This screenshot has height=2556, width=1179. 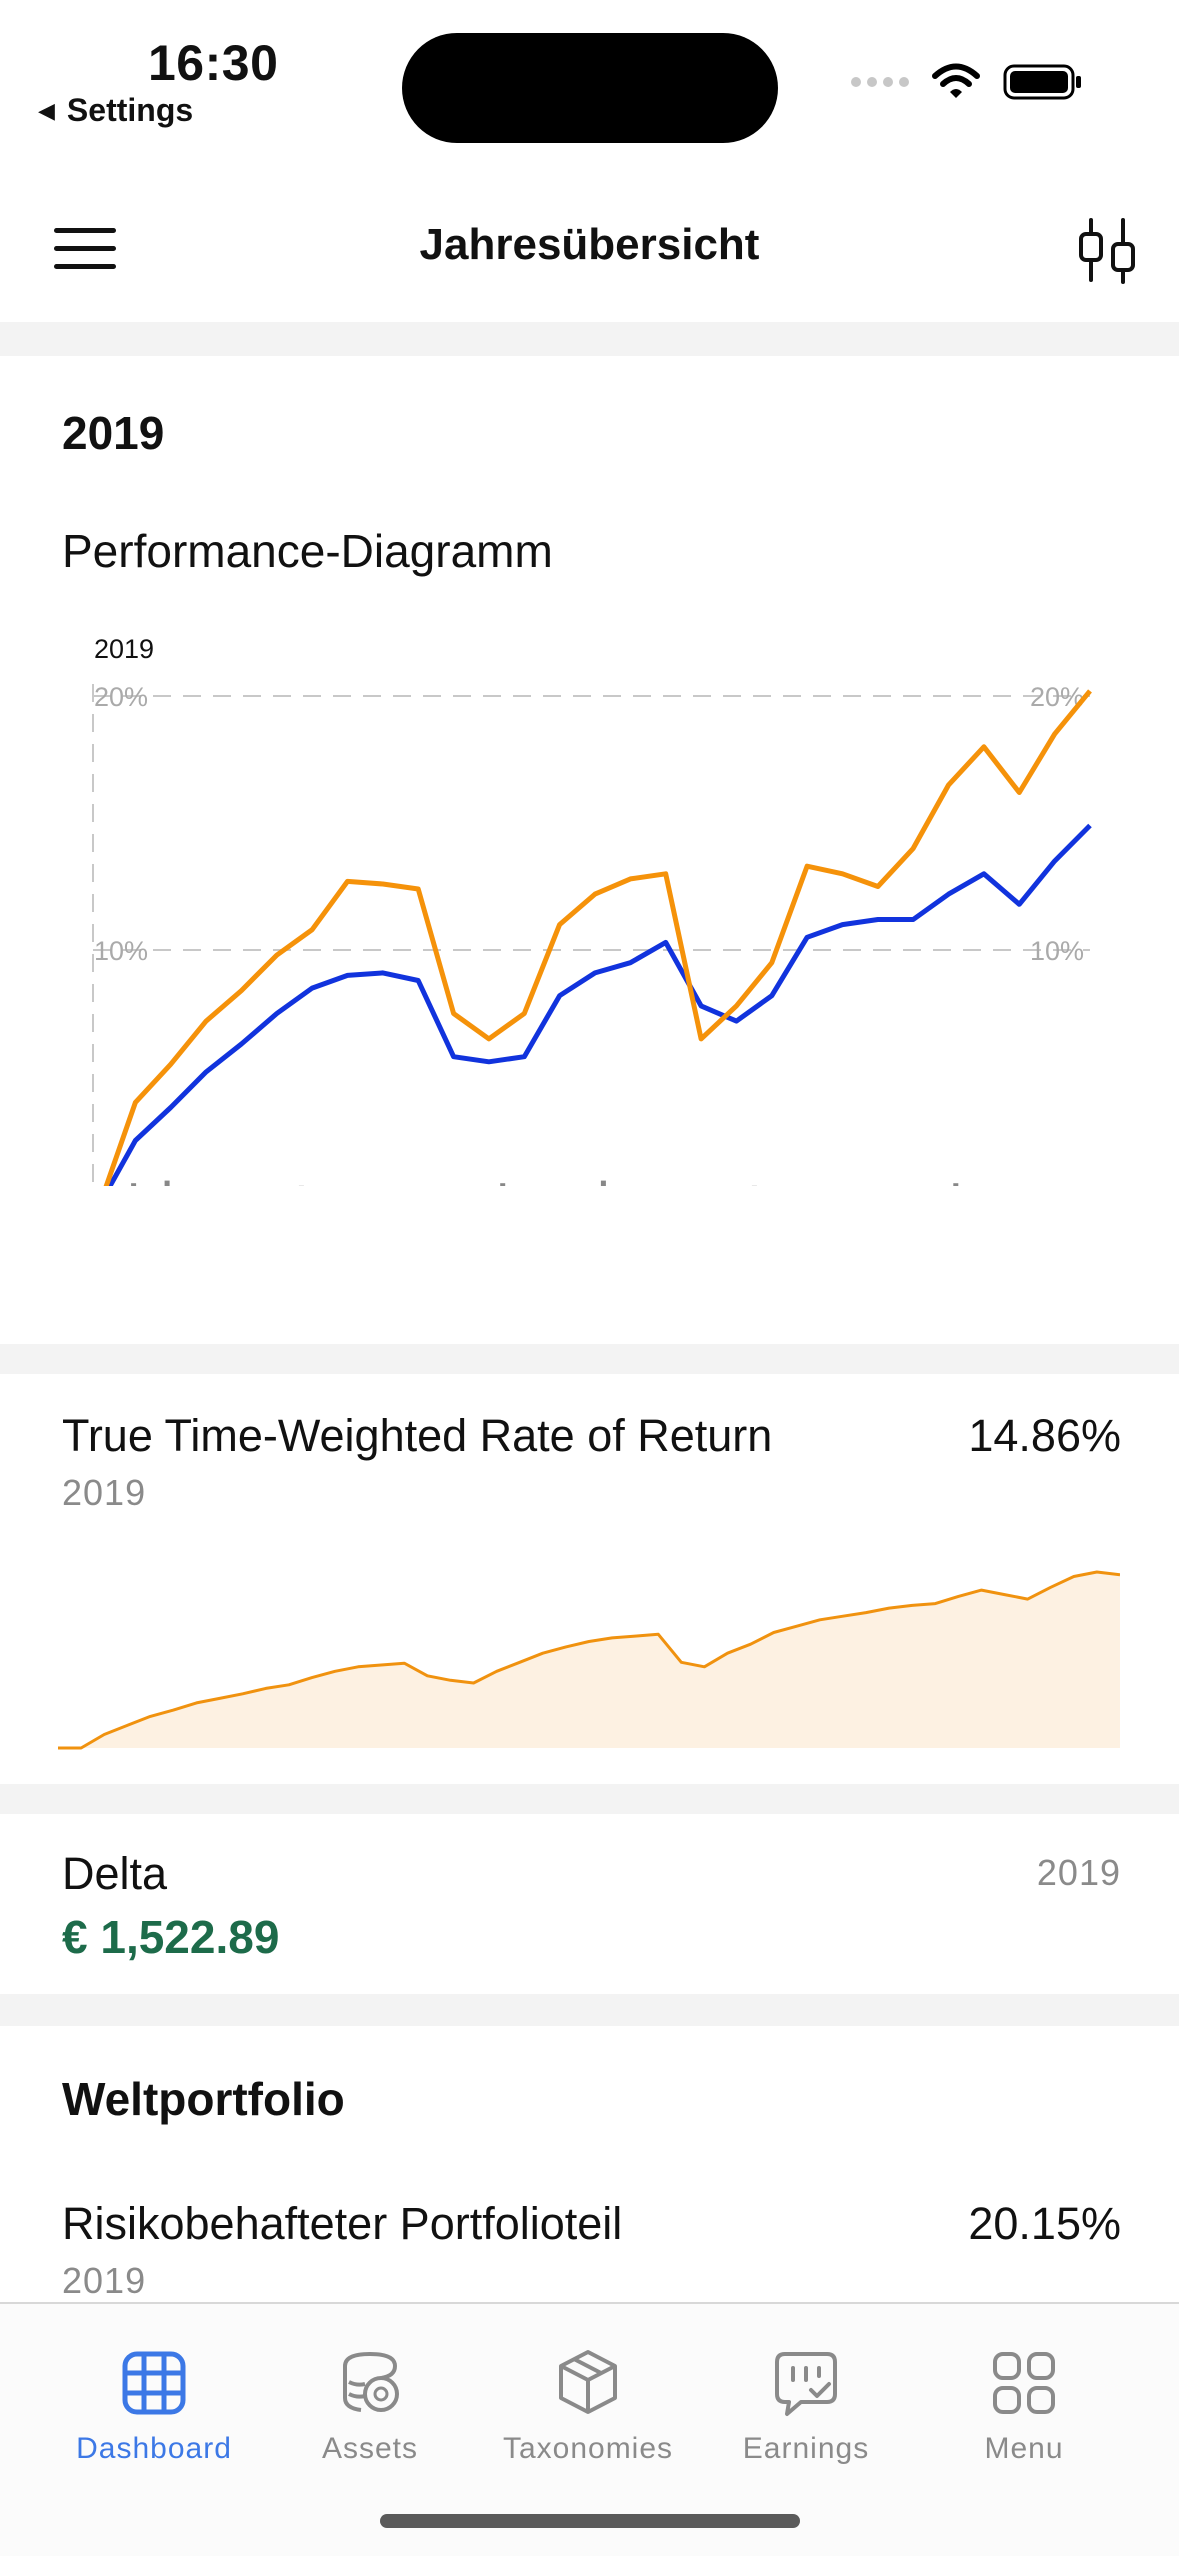 I want to click on tab-taxonomies: Taxonomies, so click(x=588, y=2407).